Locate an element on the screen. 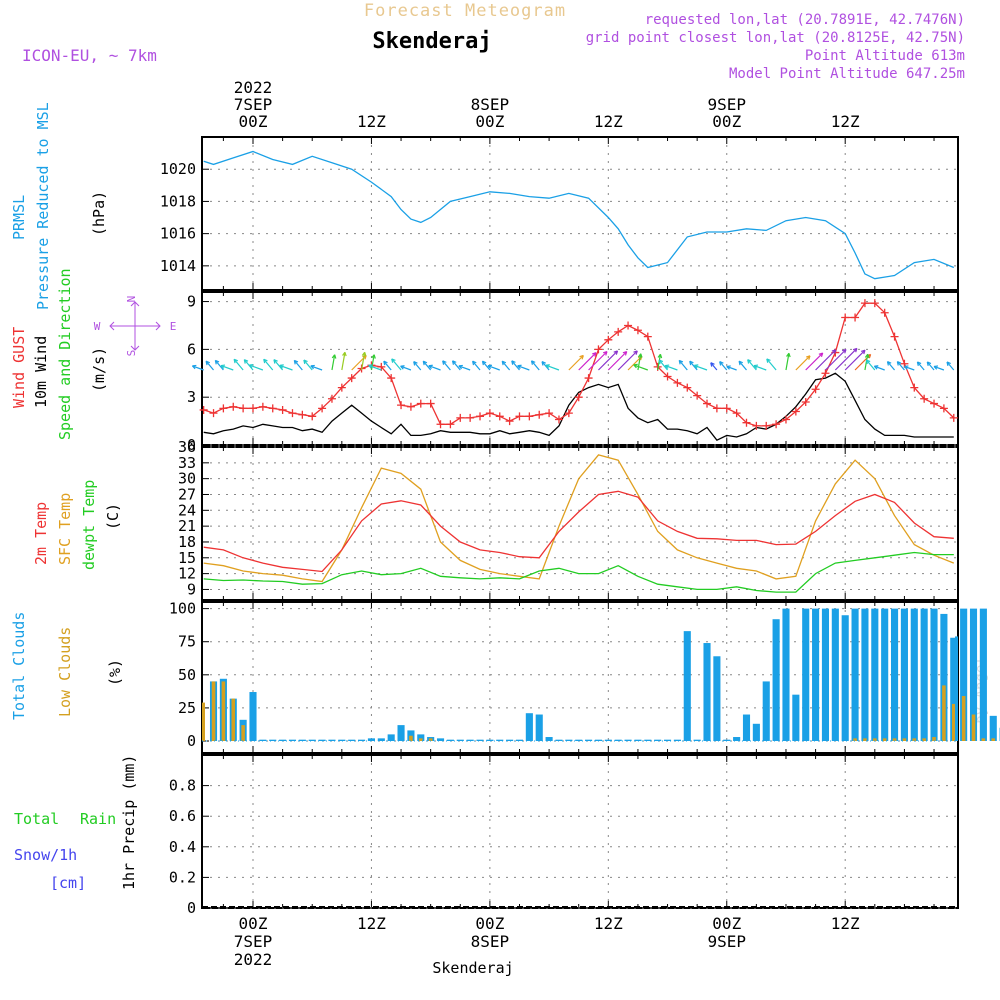  sfc-temp-label: SFC Temp is located at coordinates (65, 529).